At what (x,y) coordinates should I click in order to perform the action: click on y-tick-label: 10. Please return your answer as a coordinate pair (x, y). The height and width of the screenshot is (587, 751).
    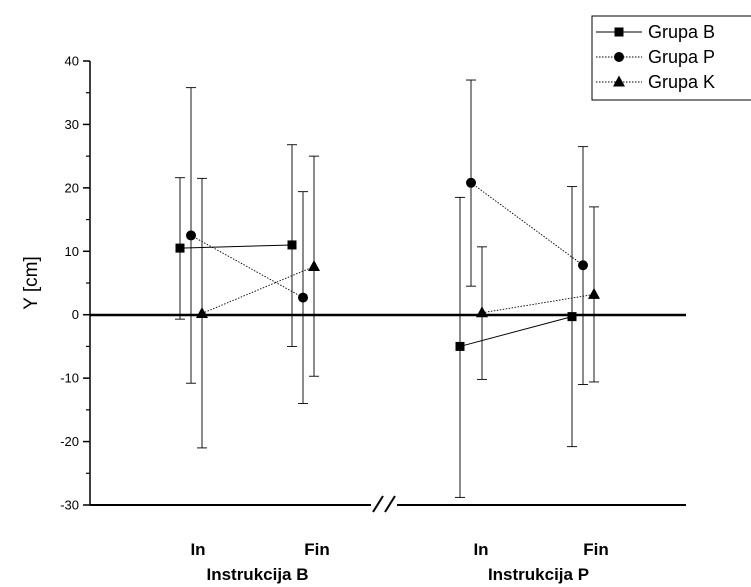
    Looking at the image, I should click on (72, 251).